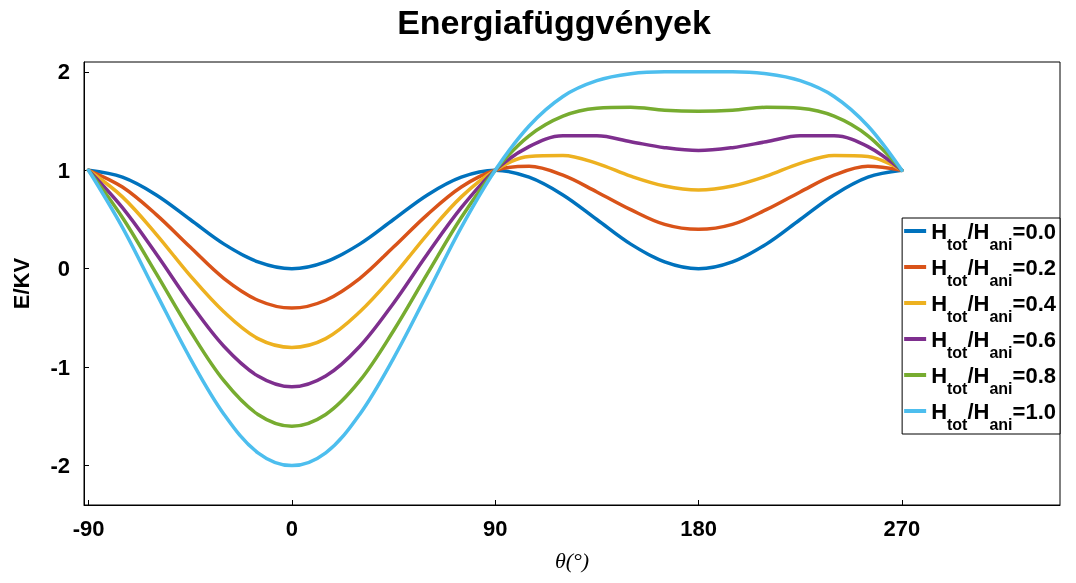 The width and height of the screenshot is (1076, 583). I want to click on x-tick-label: 180, so click(698, 528).